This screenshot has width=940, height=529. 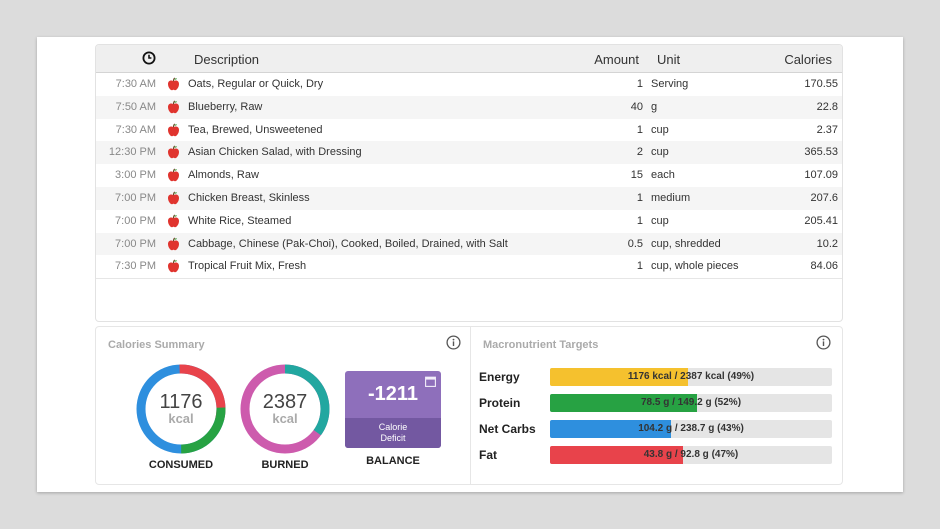 What do you see at coordinates (156, 345) in the screenshot?
I see `calories-summary-title: Calories Summary` at bounding box center [156, 345].